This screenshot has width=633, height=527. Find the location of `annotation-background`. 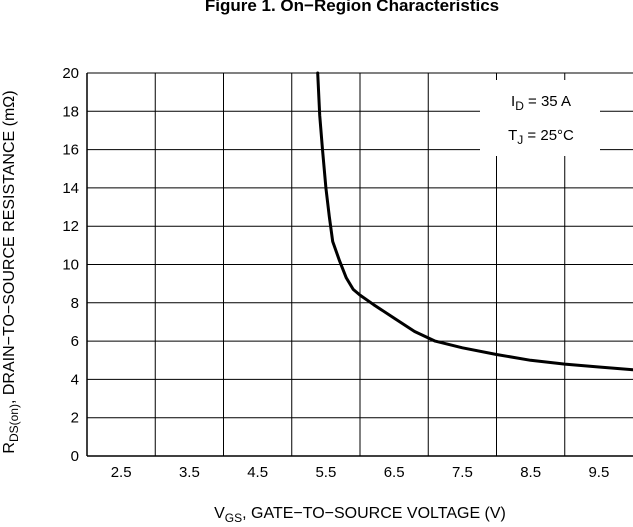

annotation-background is located at coordinates (540, 118).